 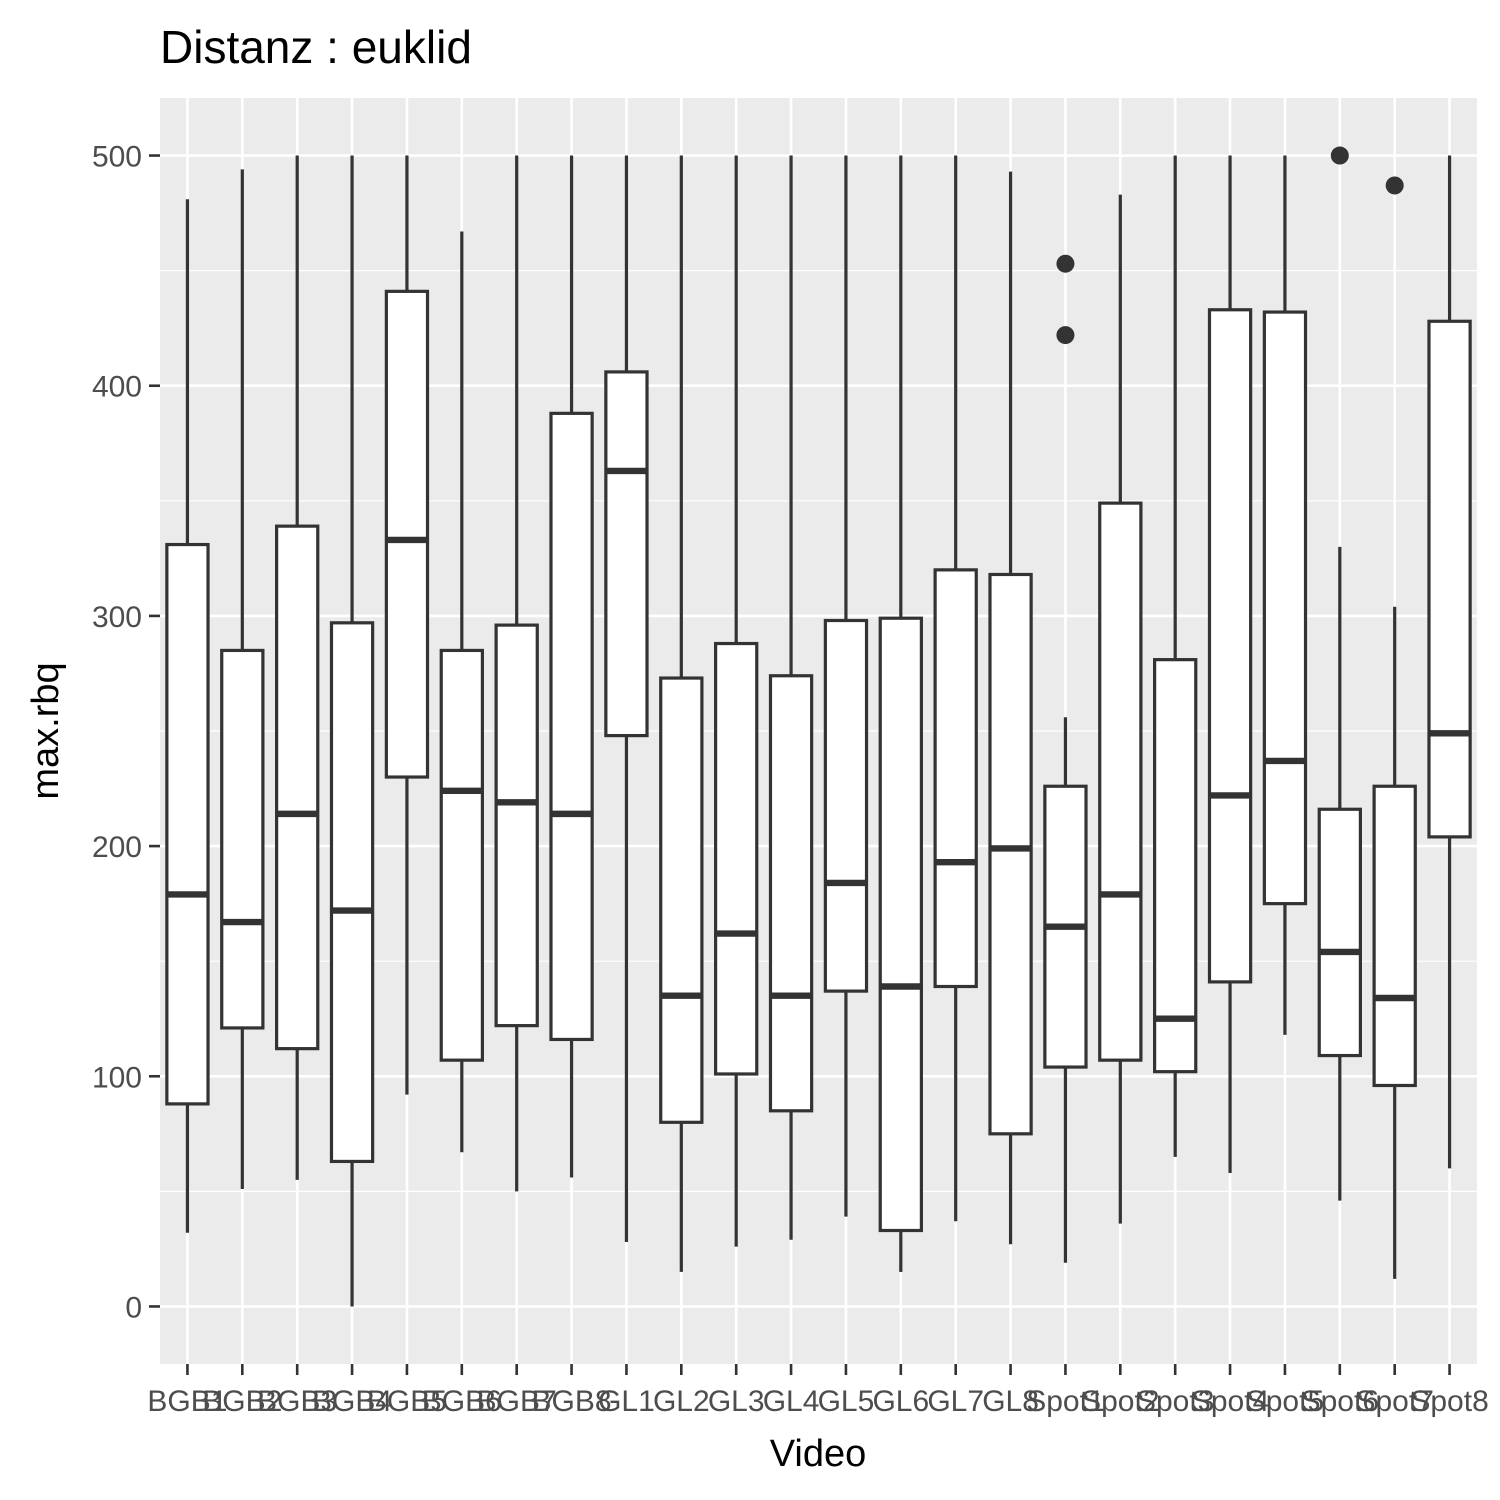 What do you see at coordinates (117, 387) in the screenshot?
I see `y-tick-label: 400` at bounding box center [117, 387].